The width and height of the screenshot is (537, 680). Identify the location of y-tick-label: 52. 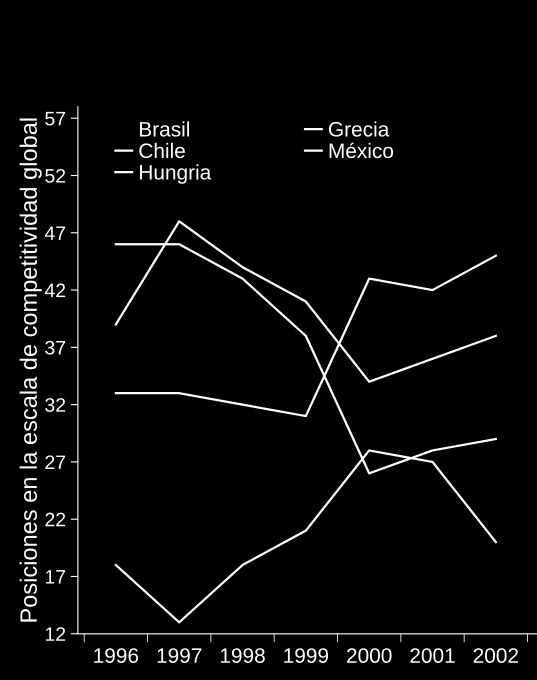
(55, 175).